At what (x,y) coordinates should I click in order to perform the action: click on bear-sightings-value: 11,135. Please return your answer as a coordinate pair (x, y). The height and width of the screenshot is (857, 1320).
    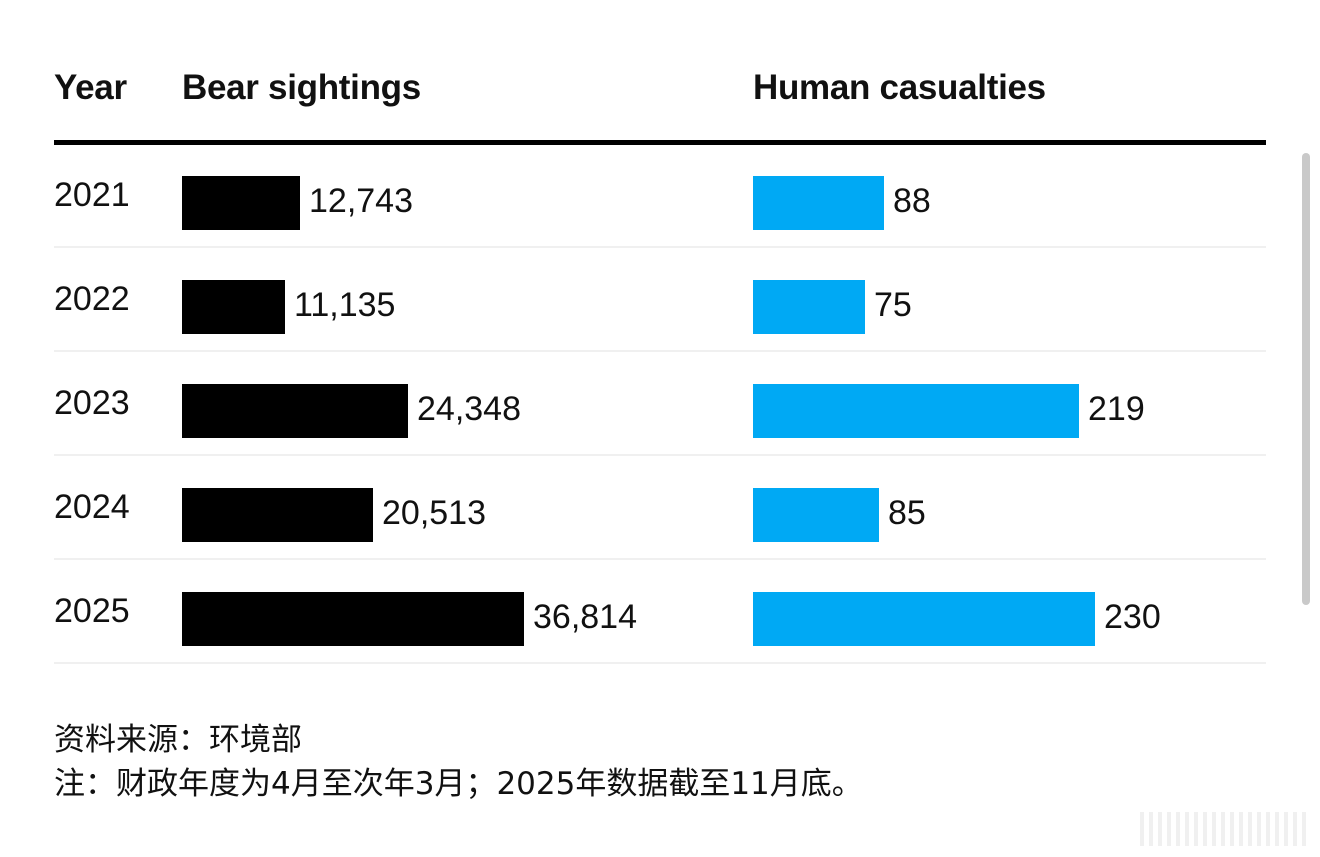
    Looking at the image, I should click on (345, 305).